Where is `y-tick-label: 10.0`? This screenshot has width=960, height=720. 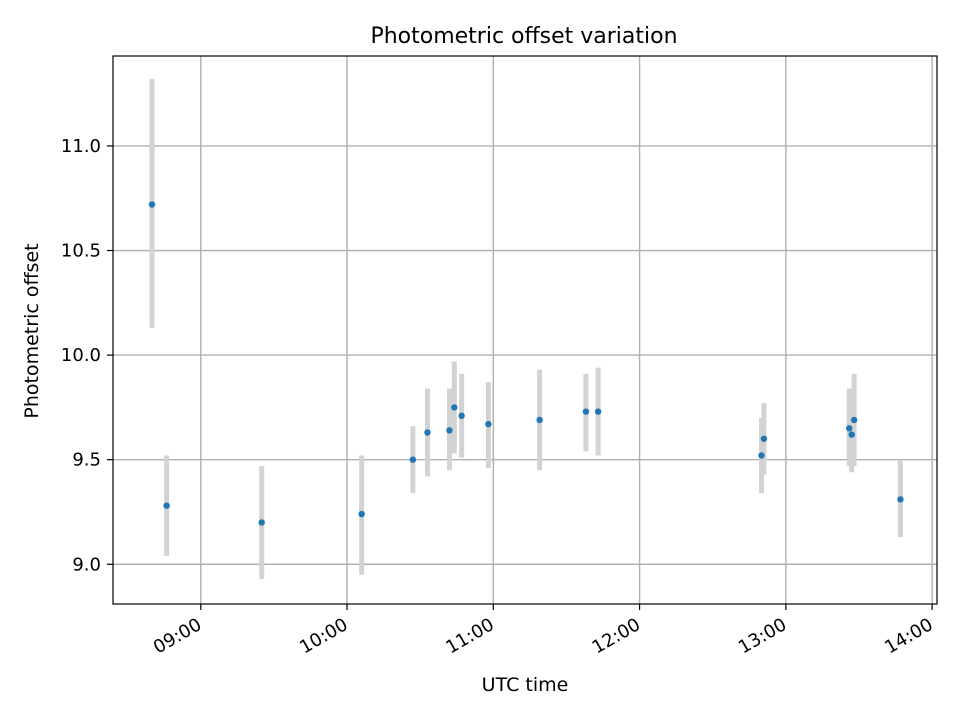
y-tick-label: 10.0 is located at coordinates (81, 355).